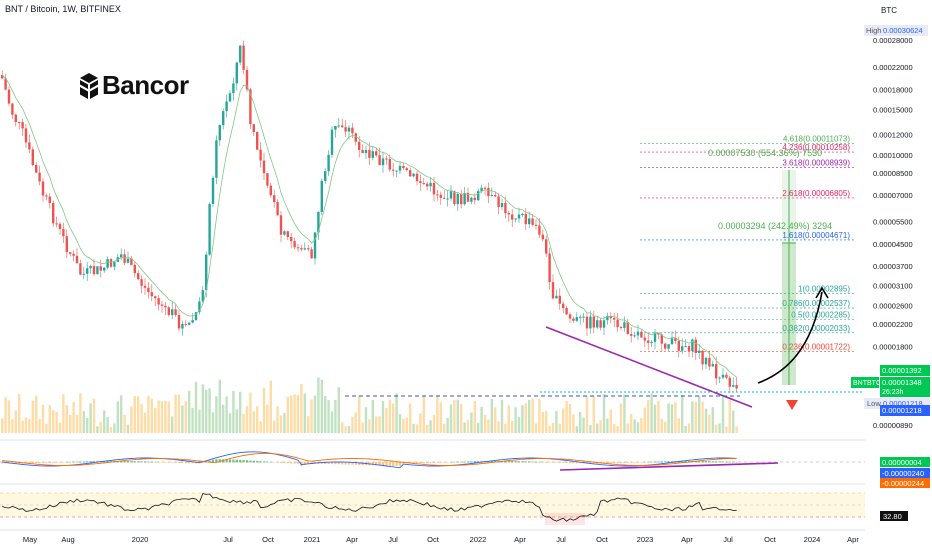 This screenshot has width=932, height=550. I want to click on y-tick-label: 0.00028000, so click(893, 40).